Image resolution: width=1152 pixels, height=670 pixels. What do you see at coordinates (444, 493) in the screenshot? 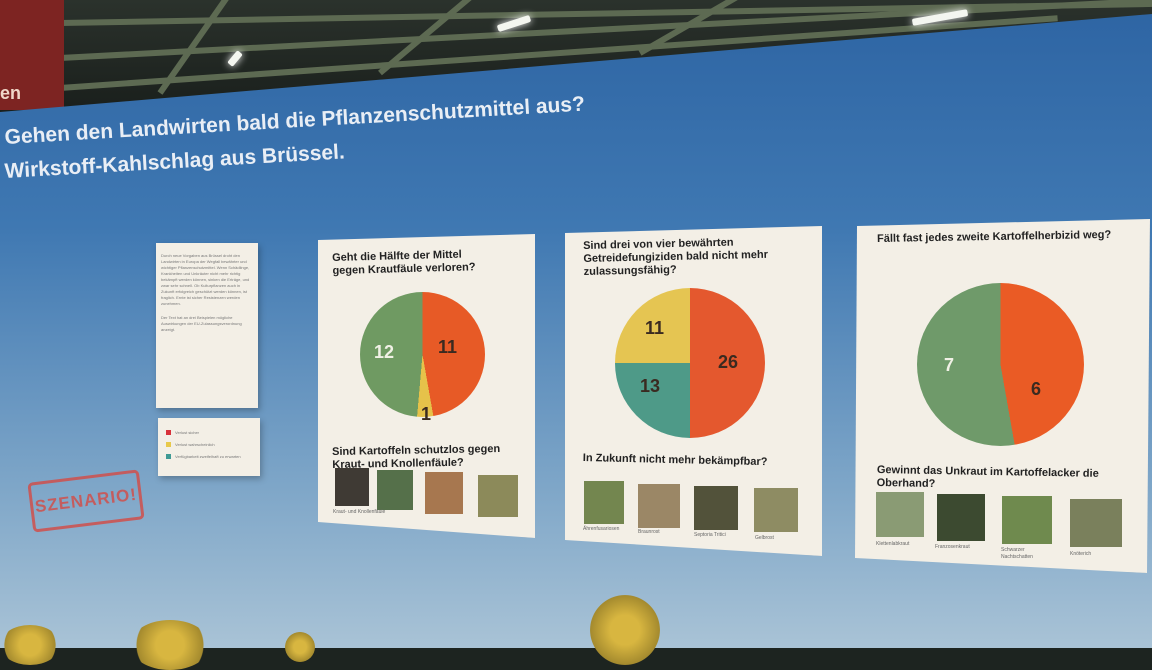
I see `photo-cut-tuber` at bounding box center [444, 493].